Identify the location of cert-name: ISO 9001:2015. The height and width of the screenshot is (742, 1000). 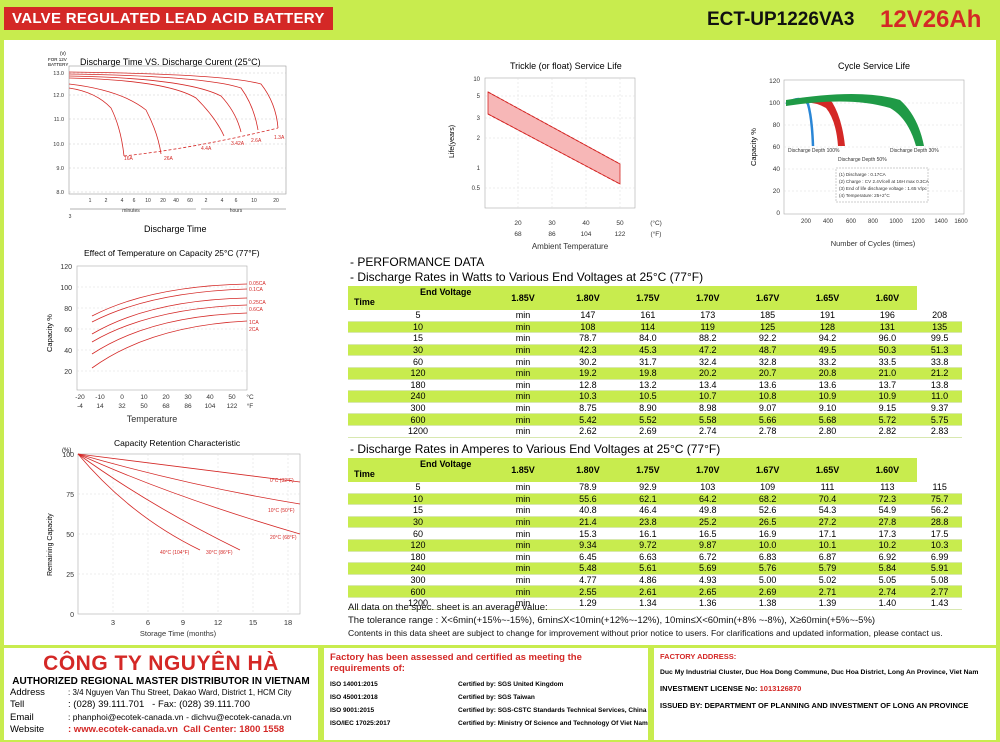
(352, 710).